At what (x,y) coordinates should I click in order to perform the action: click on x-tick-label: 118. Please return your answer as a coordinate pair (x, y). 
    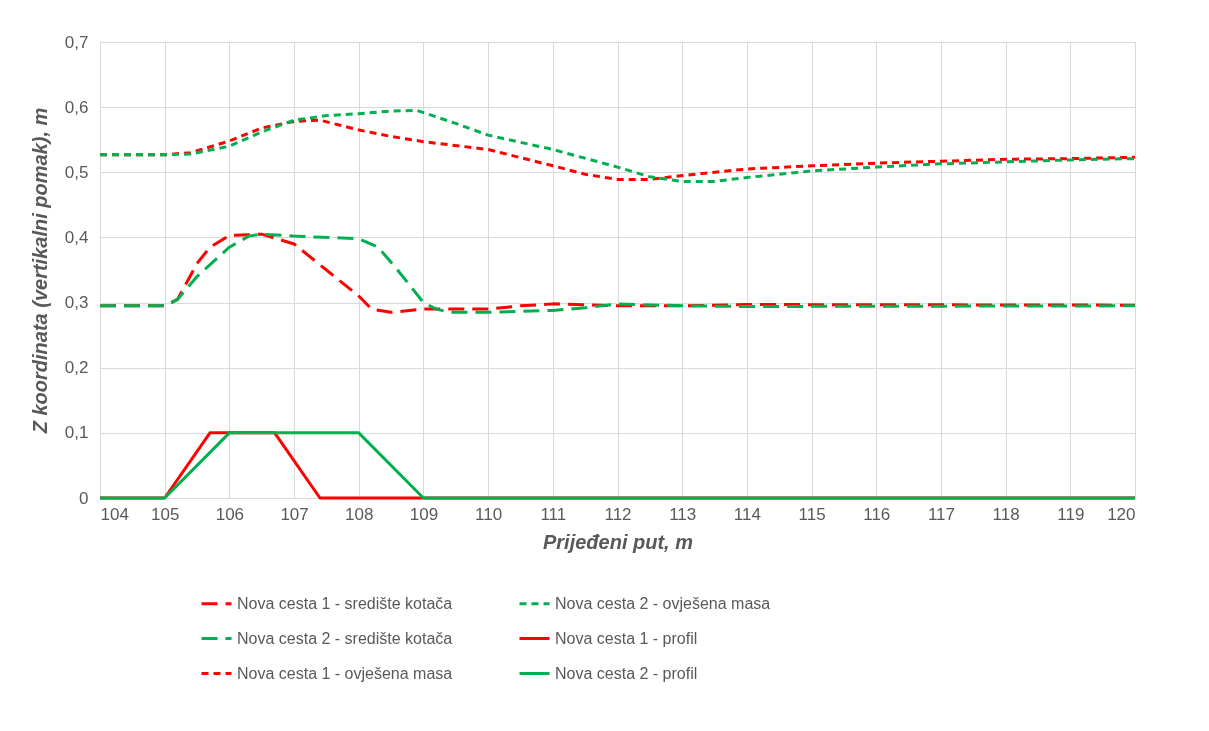
    Looking at the image, I should click on (1006, 514).